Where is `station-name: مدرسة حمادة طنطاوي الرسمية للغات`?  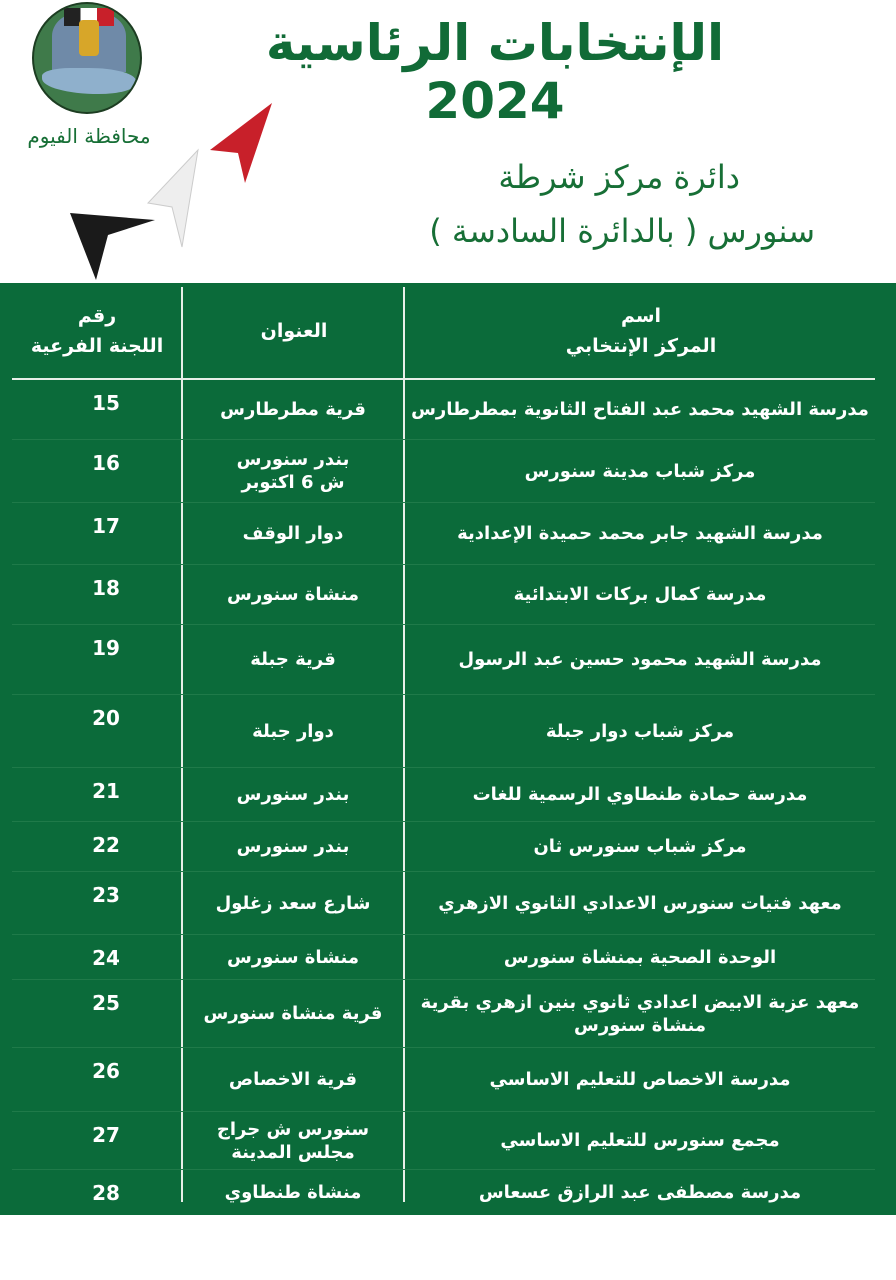
station-name: مدرسة حمادة طنطاوي الرسمية للغات is located at coordinates (640, 794).